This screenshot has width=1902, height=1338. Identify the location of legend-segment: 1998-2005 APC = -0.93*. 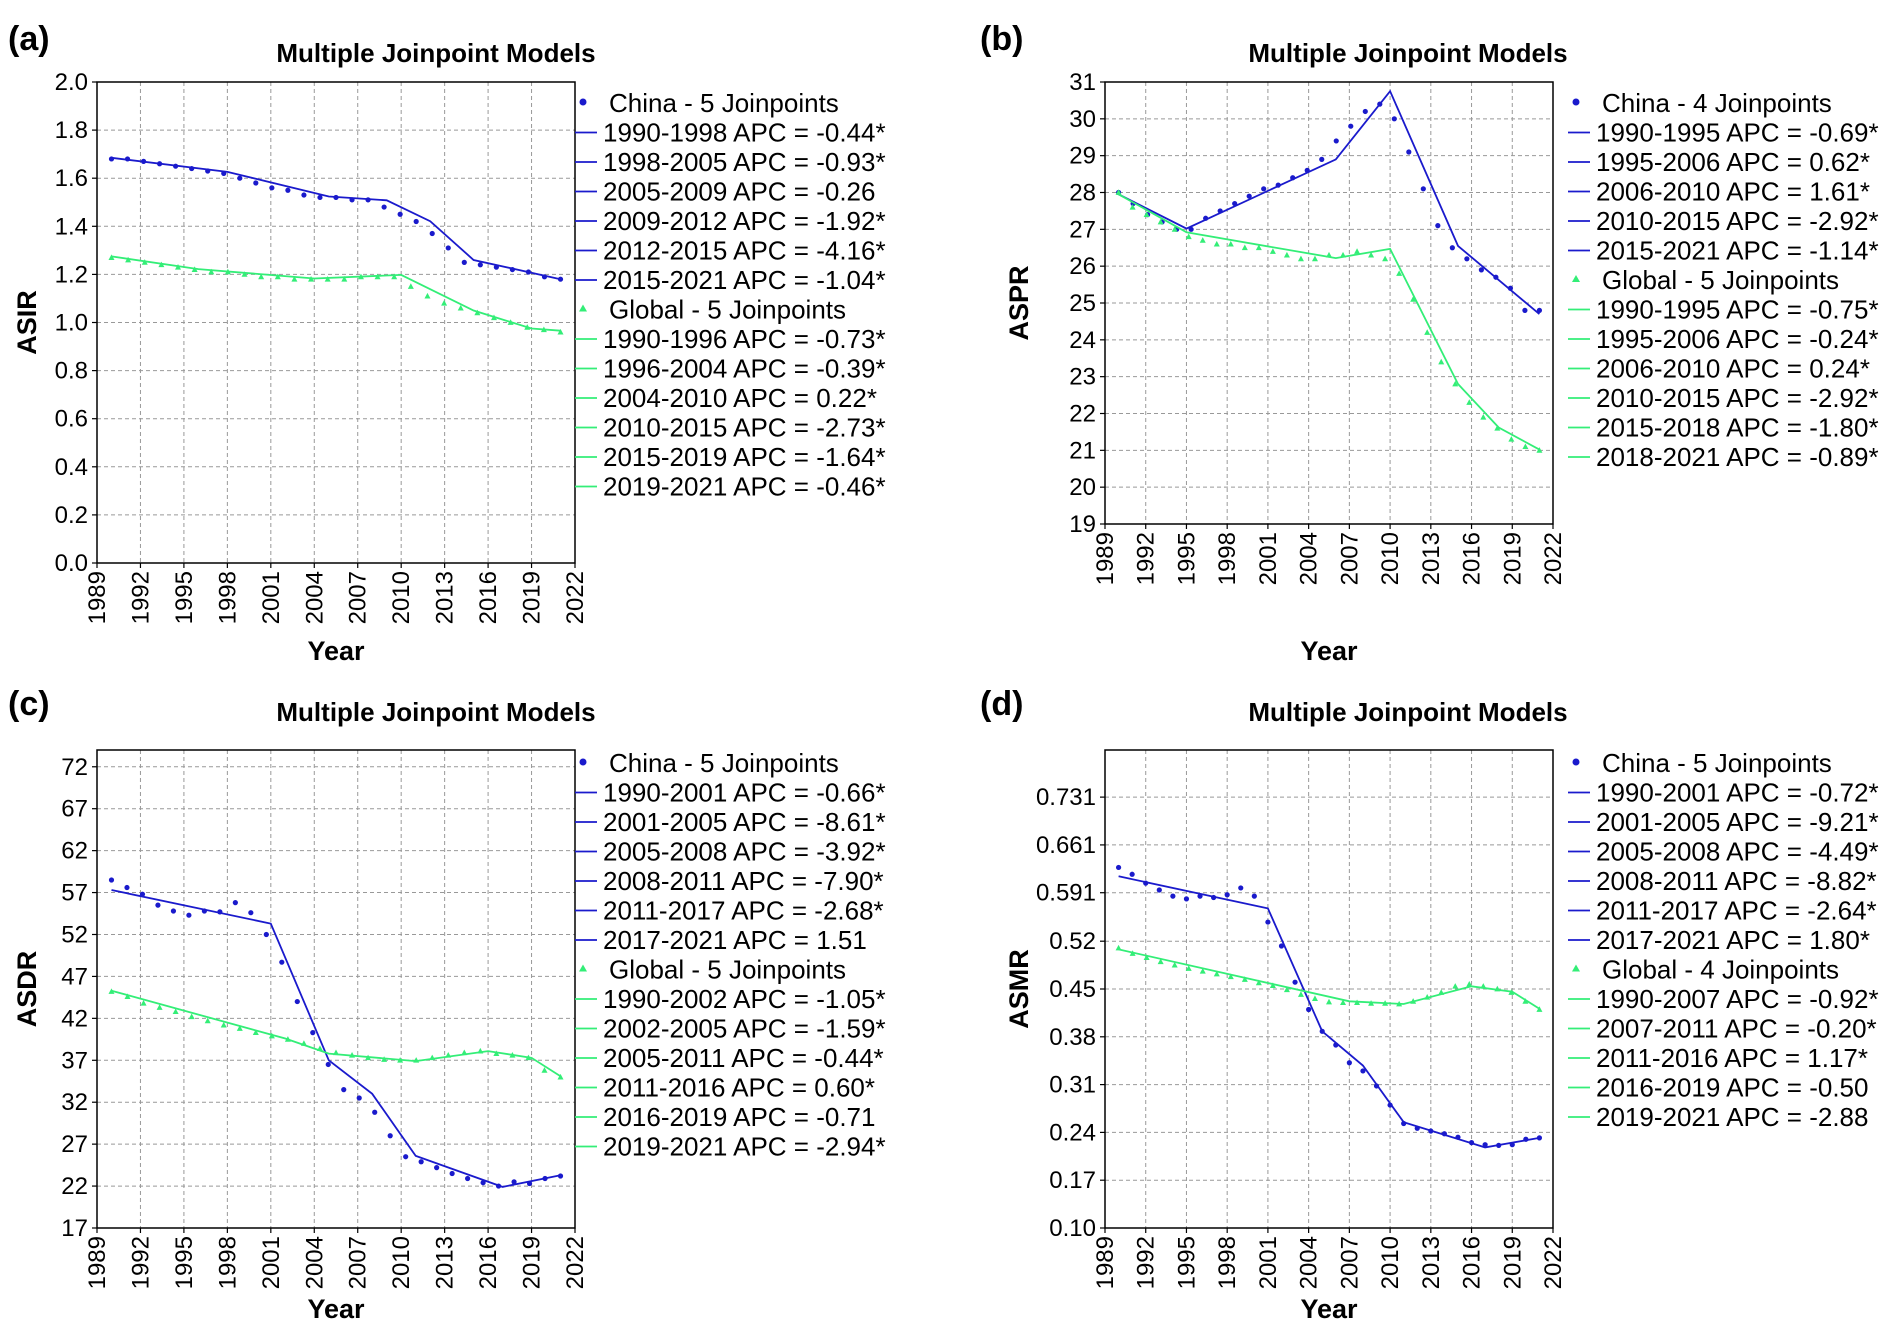
(744, 162).